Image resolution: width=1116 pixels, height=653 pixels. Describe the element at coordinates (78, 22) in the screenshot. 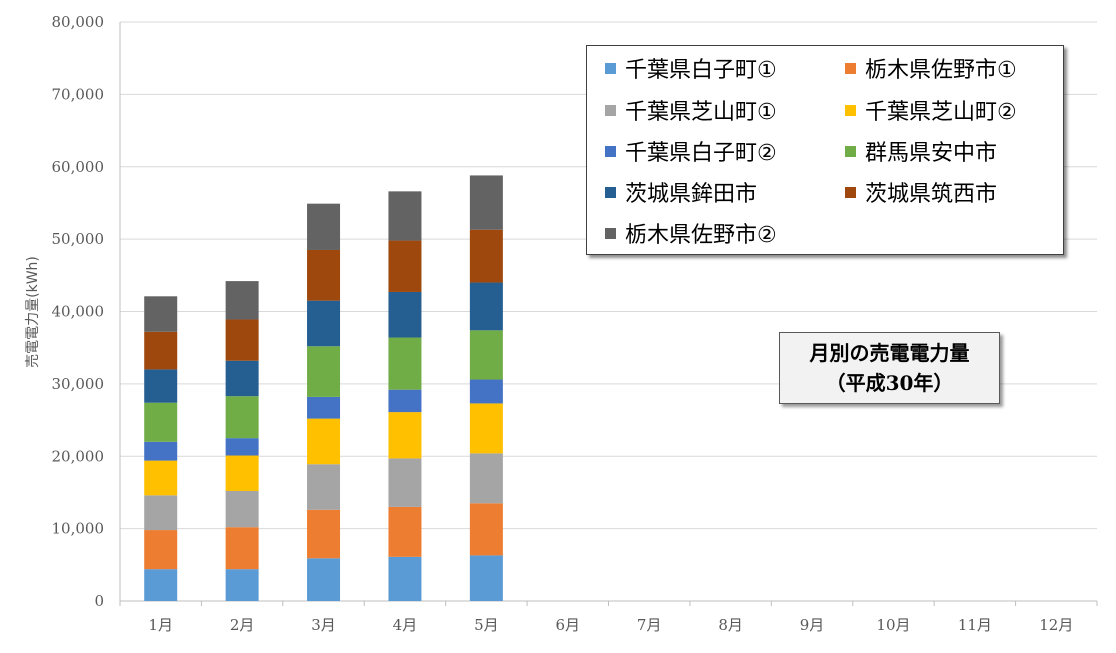

I see `y-tick-label: 80,000` at that location.